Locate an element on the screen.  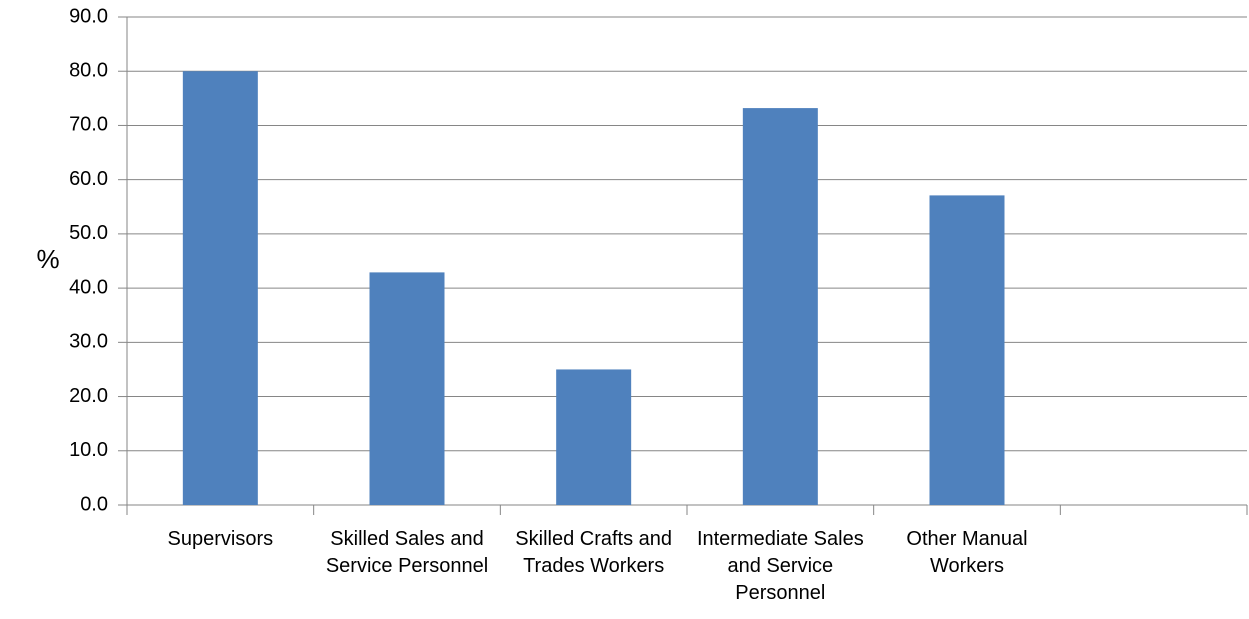
y-tick-label: 80.0 is located at coordinates (88, 71).